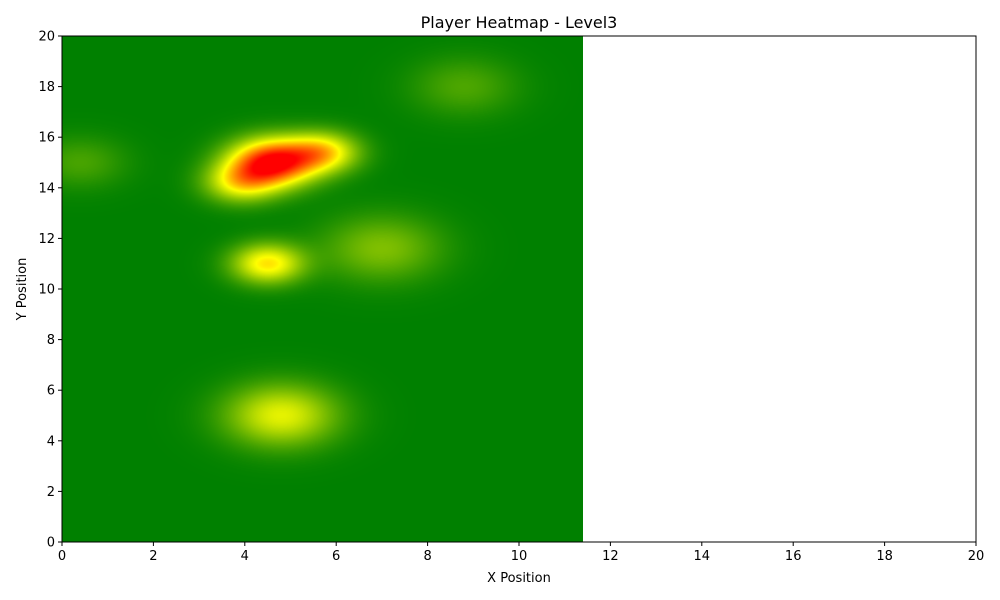  I want to click on x-tick-label: 14, so click(702, 556).